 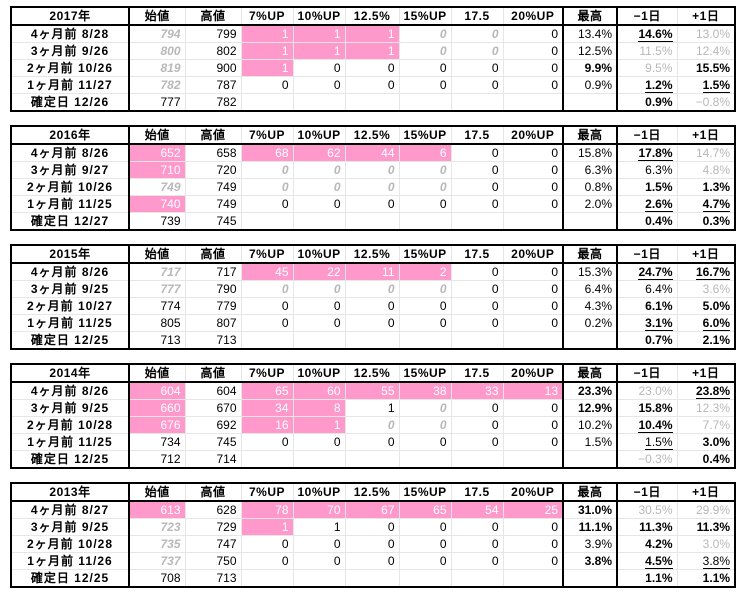 What do you see at coordinates (646, 306) in the screenshot?
I see `table-cell: 6.1%` at bounding box center [646, 306].